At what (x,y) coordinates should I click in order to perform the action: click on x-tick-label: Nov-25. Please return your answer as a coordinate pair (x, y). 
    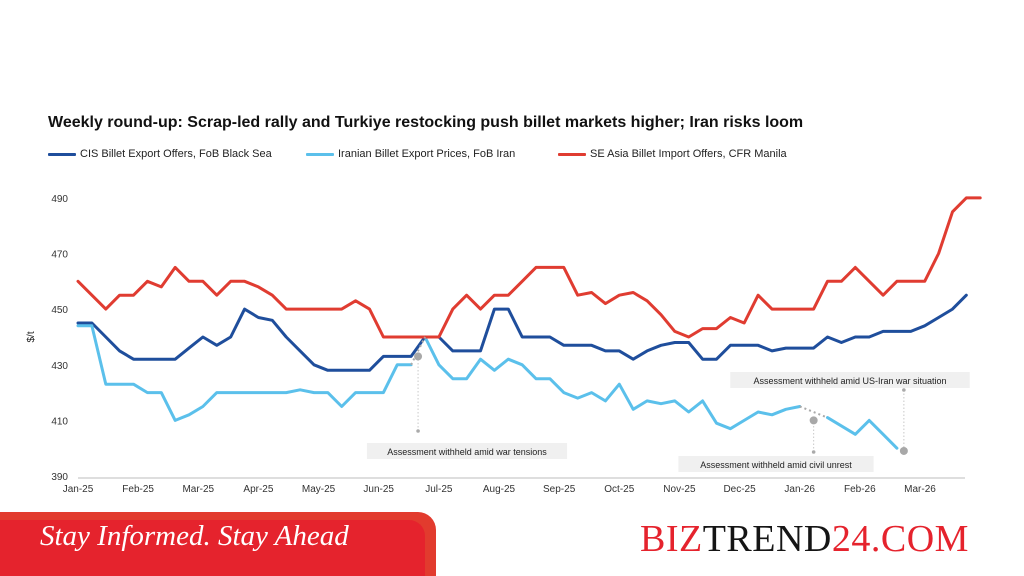
    Looking at the image, I should click on (679, 489).